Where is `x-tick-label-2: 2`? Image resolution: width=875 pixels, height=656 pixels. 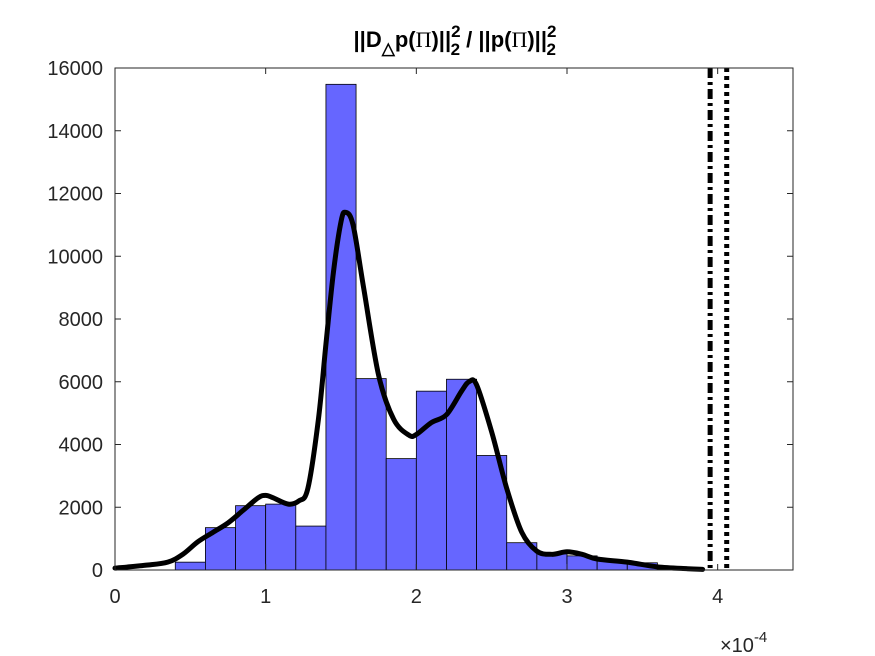
x-tick-label-2: 2 is located at coordinates (416, 597).